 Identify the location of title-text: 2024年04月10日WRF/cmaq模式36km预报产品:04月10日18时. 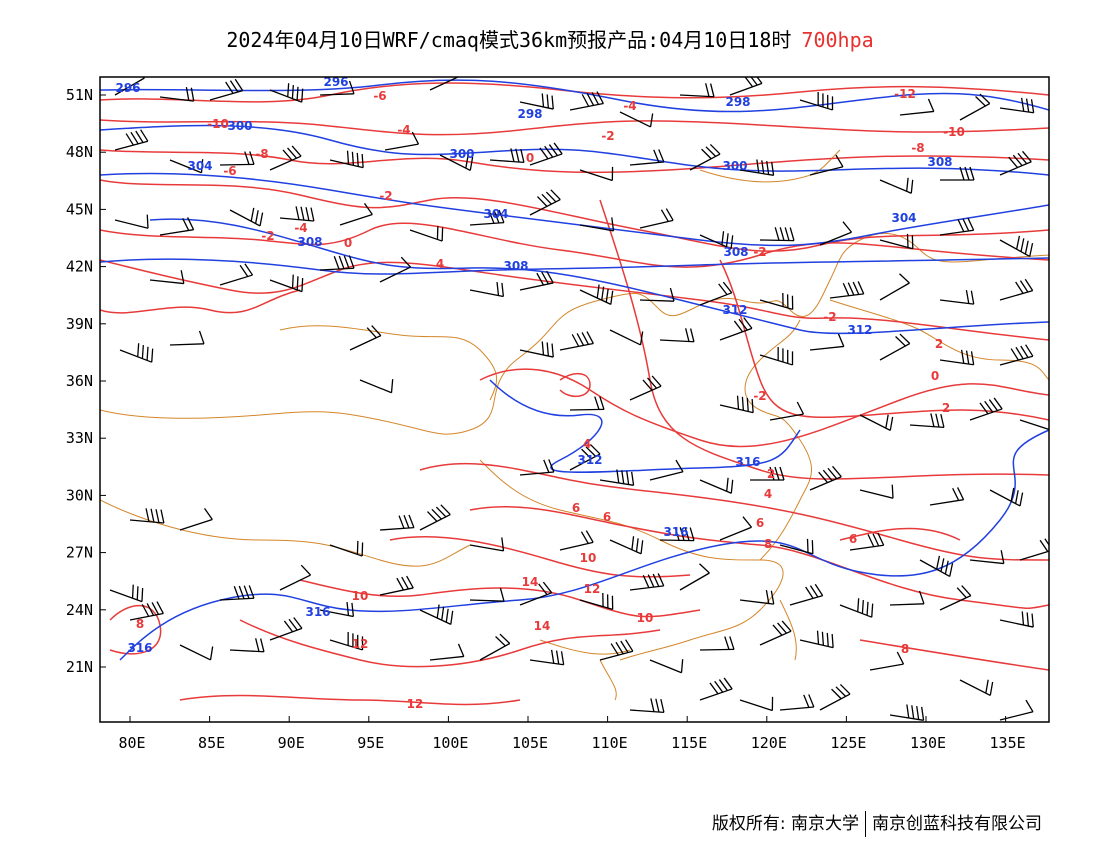
(509, 40).